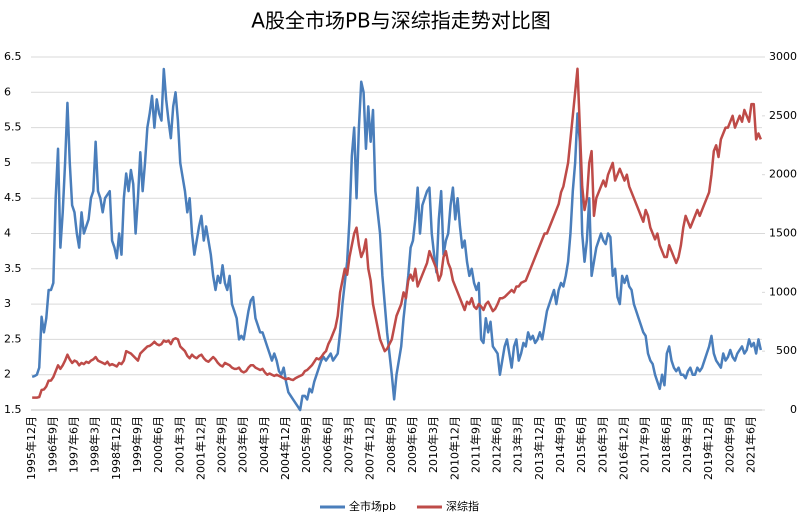 Image resolution: width=802 pixels, height=526 pixels. What do you see at coordinates (581, 444) in the screenshot?
I see `x-tick-label: 2015年6月` at bounding box center [581, 444].